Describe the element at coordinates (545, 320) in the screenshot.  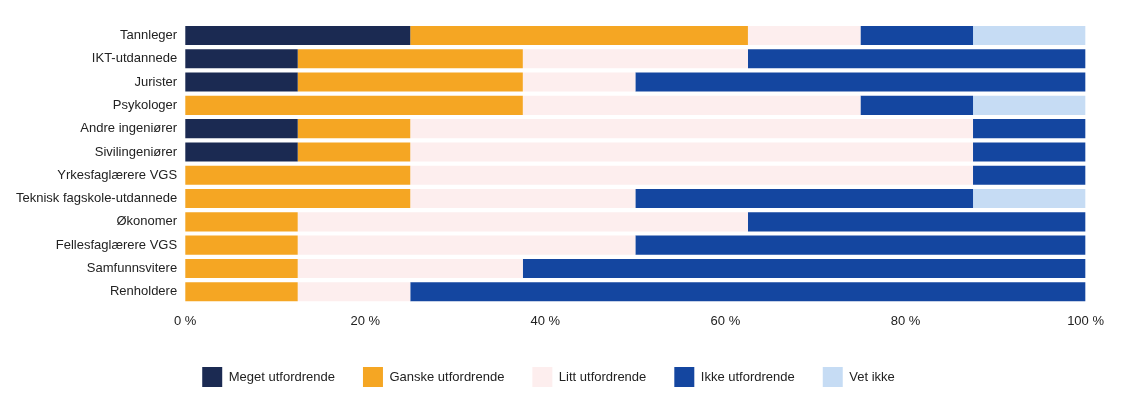
I see `x-tick-label: 40 %` at that location.